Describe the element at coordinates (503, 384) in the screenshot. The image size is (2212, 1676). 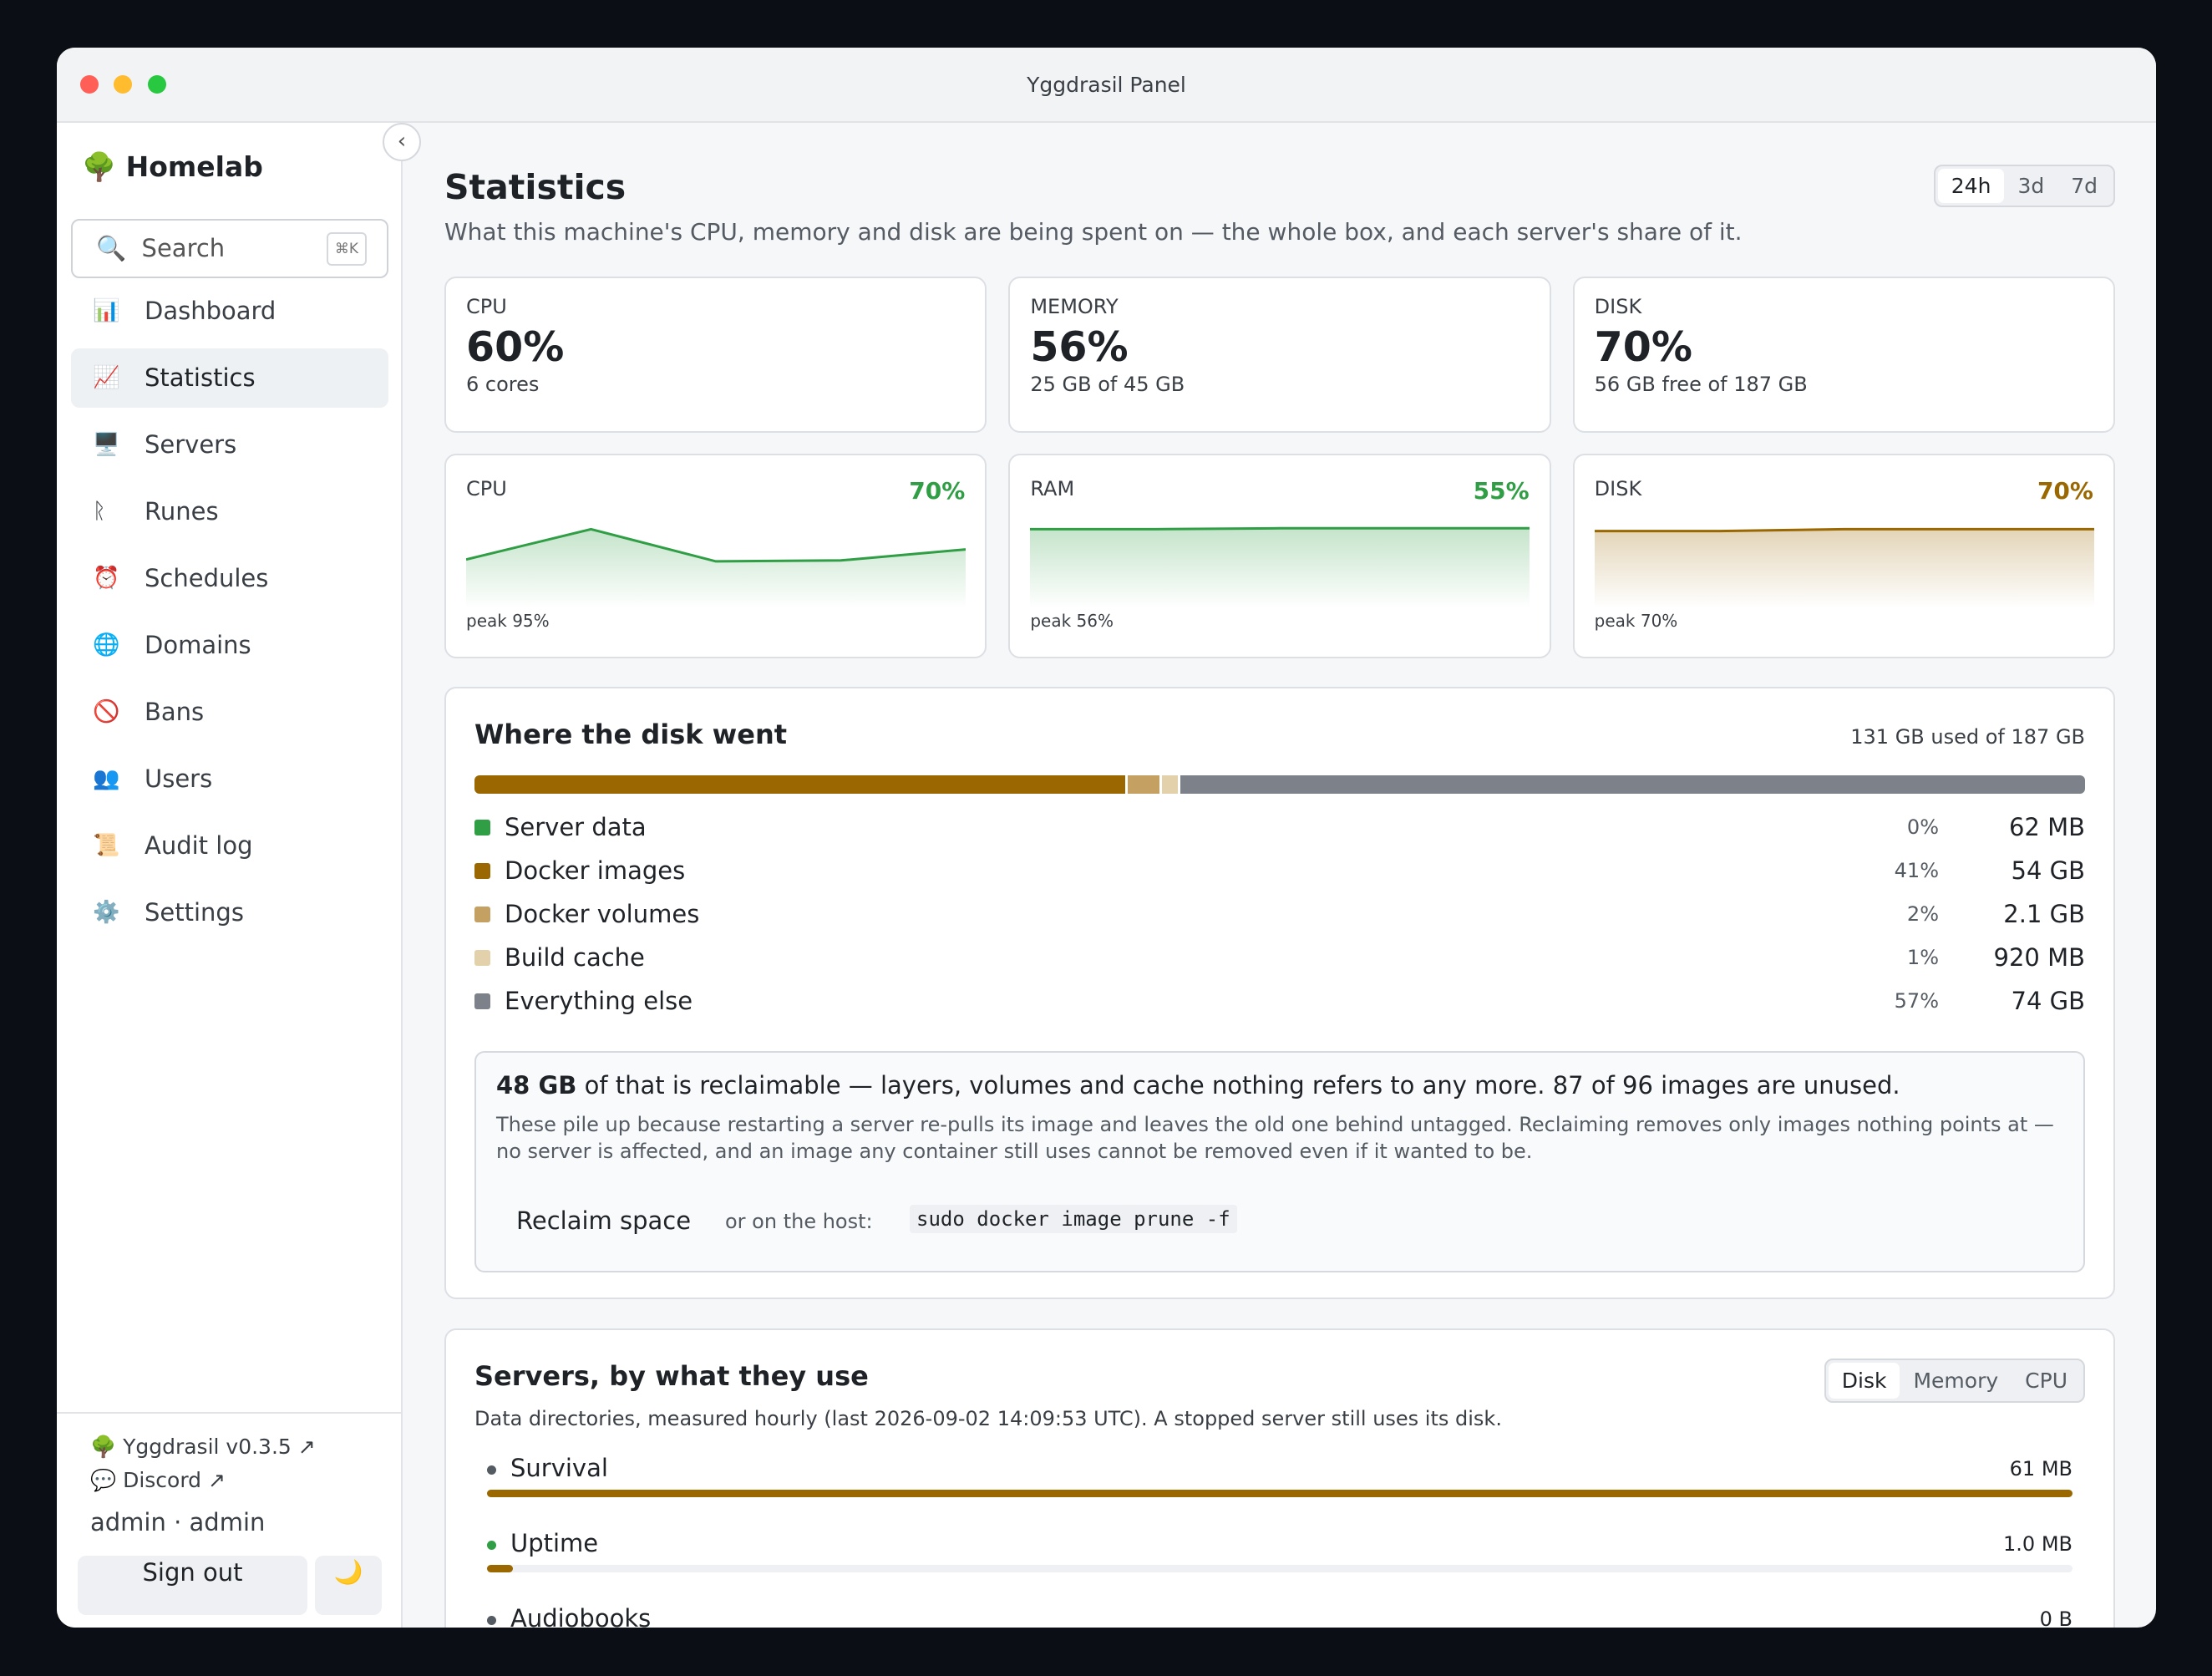
I see `summary-detail: 6 cores` at that location.